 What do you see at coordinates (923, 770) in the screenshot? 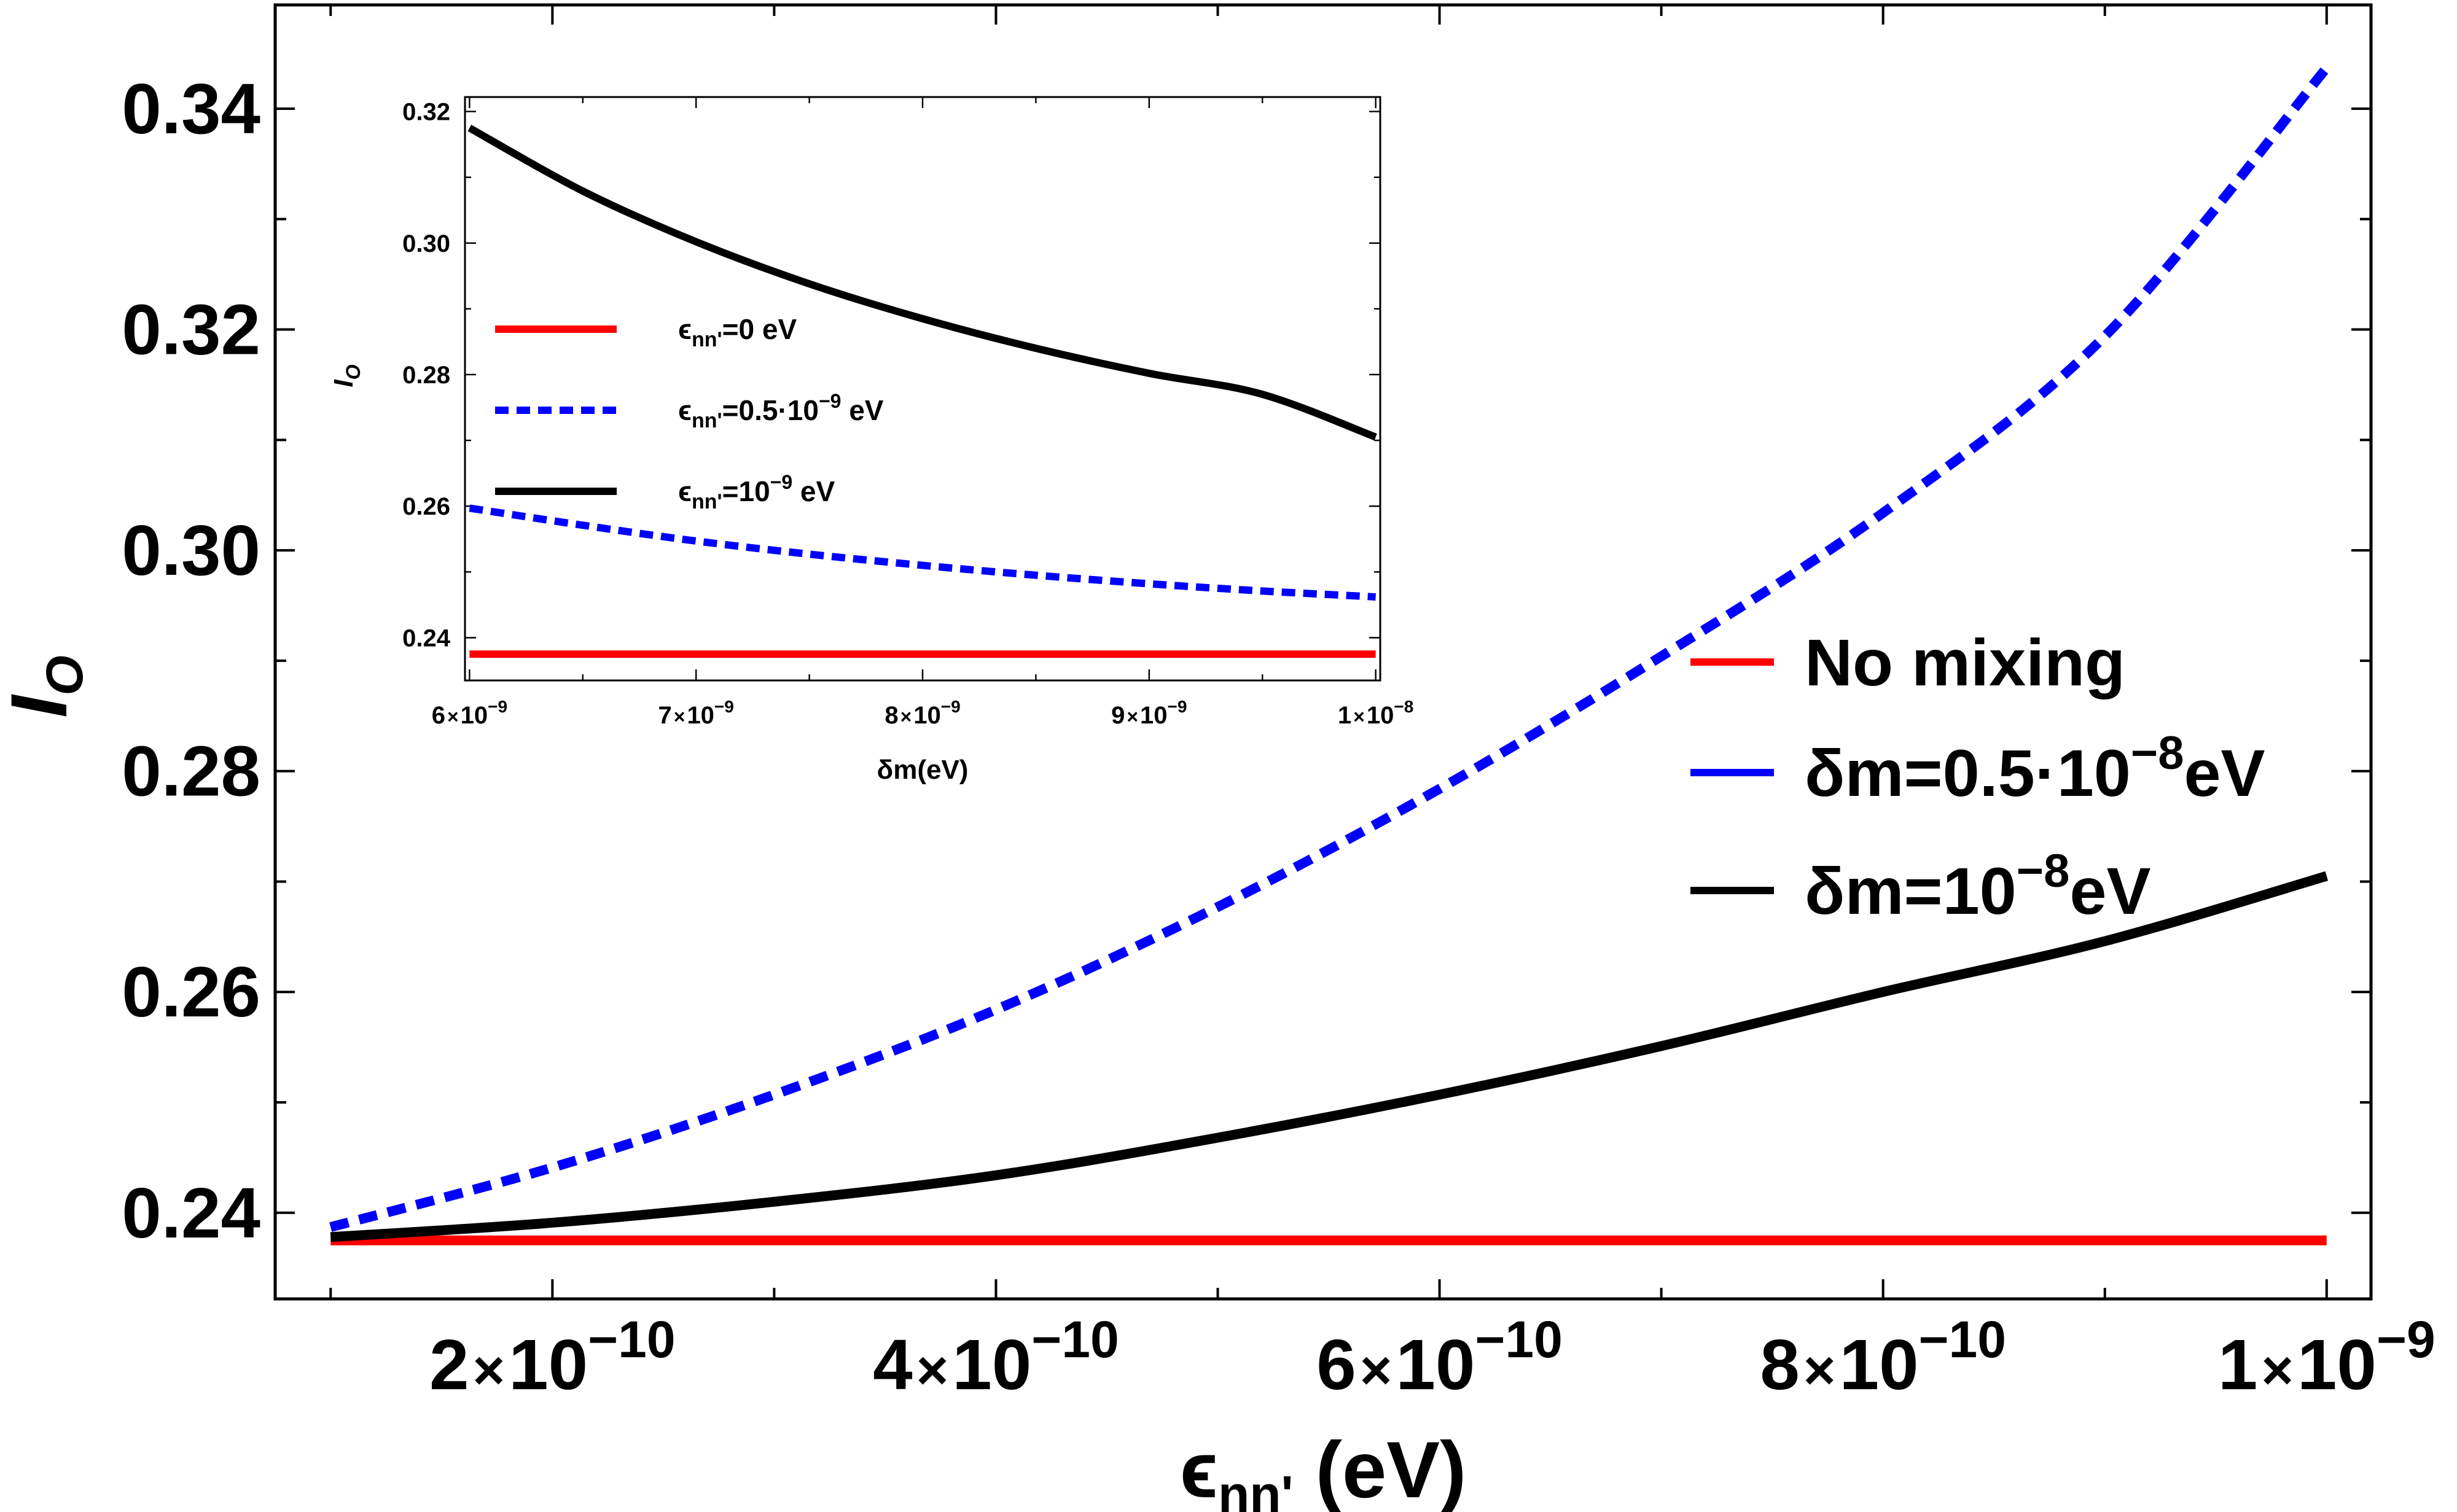
I see `inset-x-axis-title: δm(eV)` at bounding box center [923, 770].